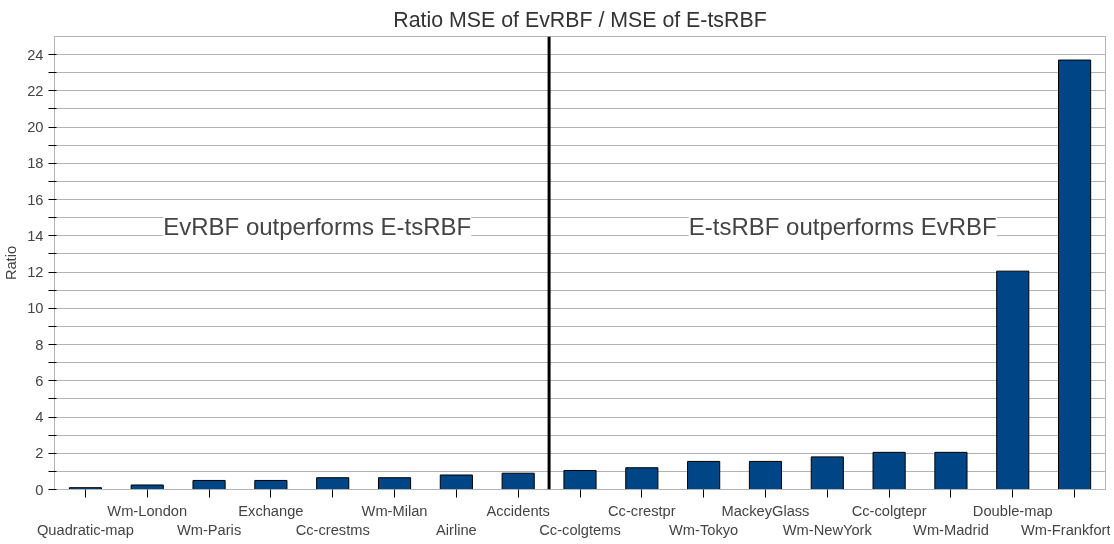 The height and width of the screenshot is (544, 1114). I want to click on y-tick-label: 2, so click(39, 453).